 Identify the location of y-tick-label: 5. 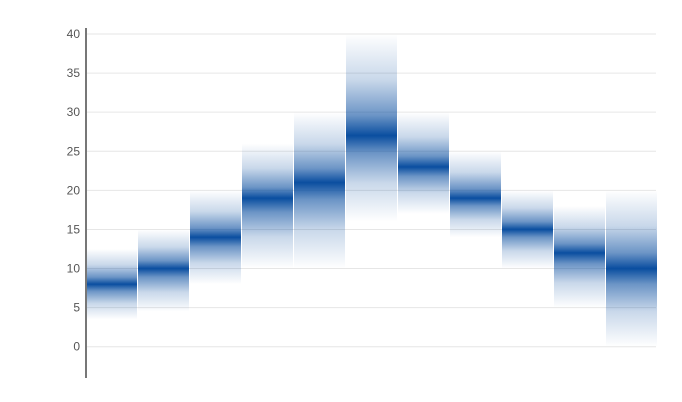
(76, 308).